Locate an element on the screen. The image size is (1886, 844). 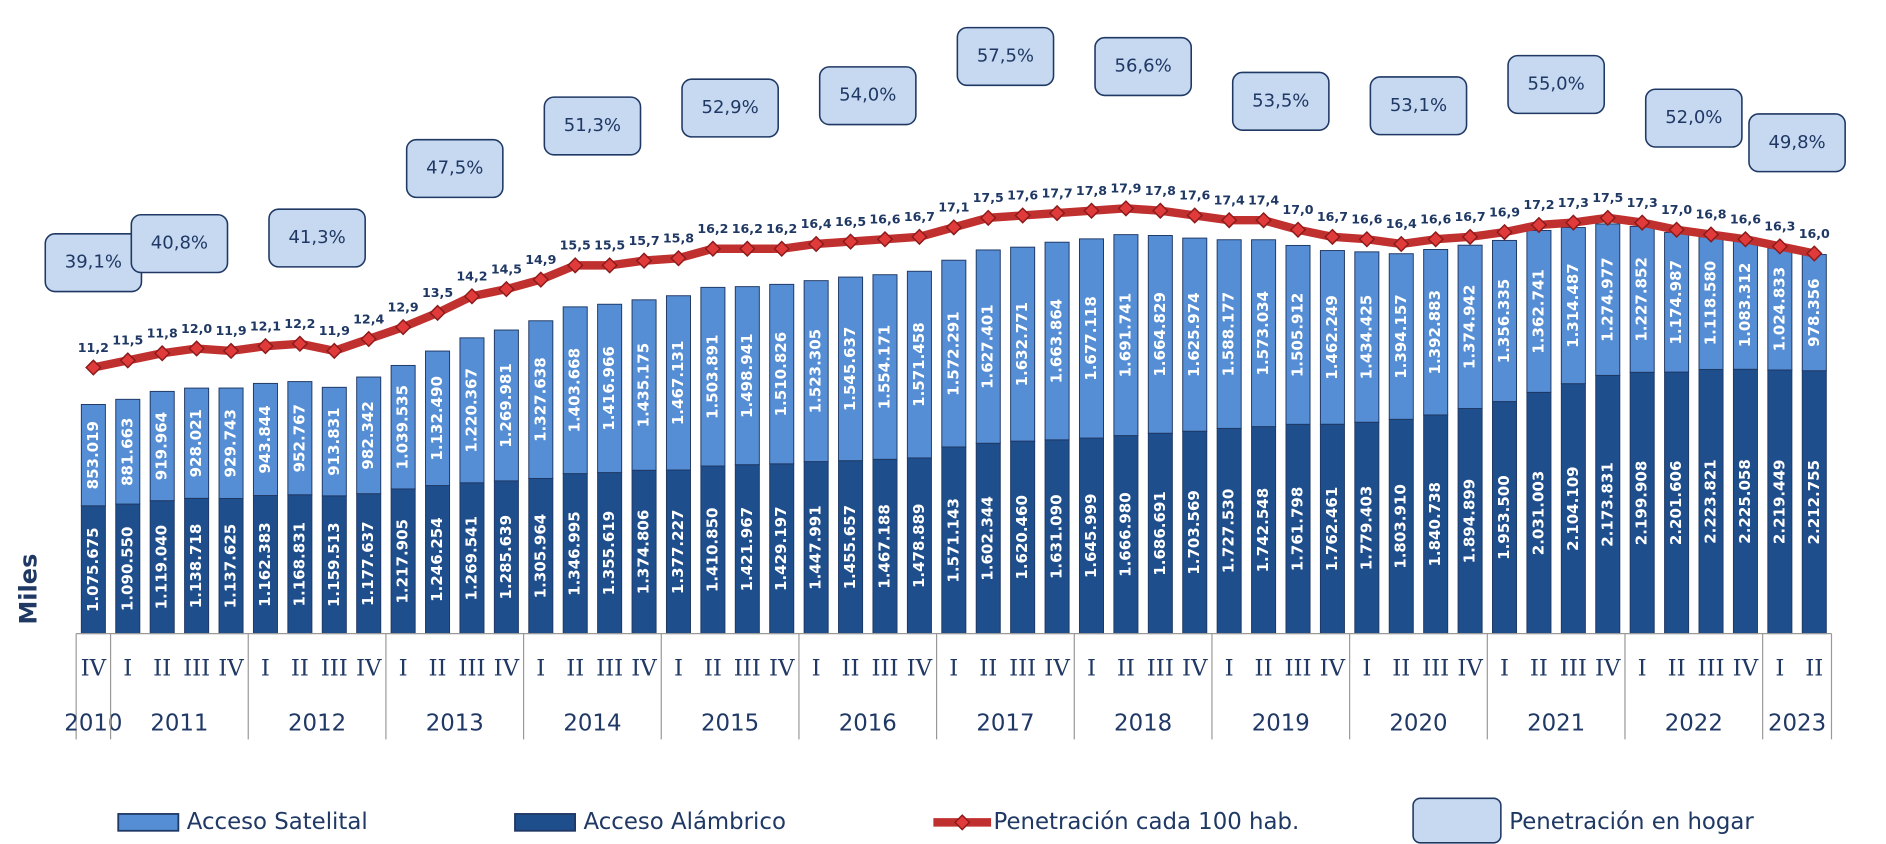
year-label: 2016 is located at coordinates (868, 723).